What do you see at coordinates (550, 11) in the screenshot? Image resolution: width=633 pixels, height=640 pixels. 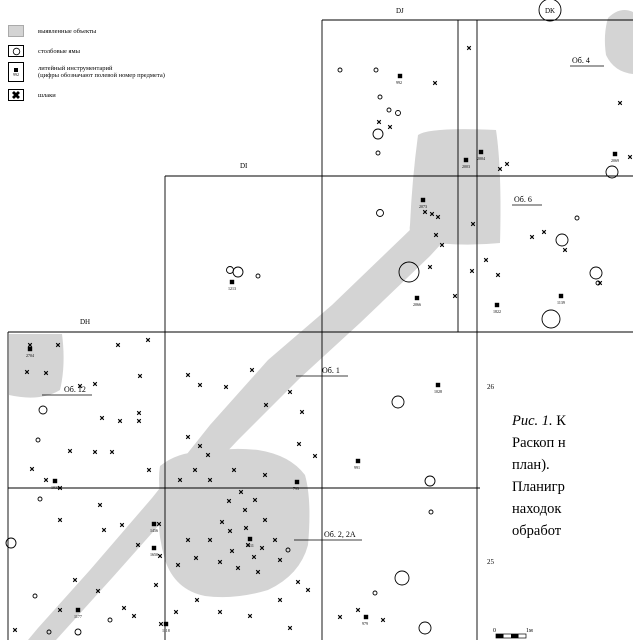 I see `grid-label-dk: DK` at bounding box center [550, 11].